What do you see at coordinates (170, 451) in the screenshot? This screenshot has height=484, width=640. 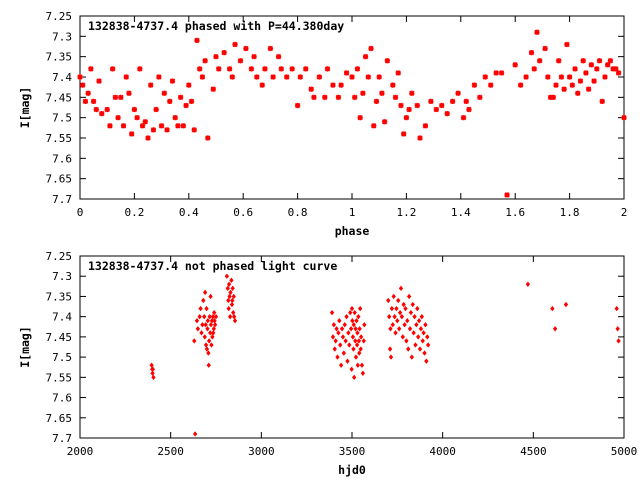 I see `x-tick-label: 2500` at bounding box center [170, 451].